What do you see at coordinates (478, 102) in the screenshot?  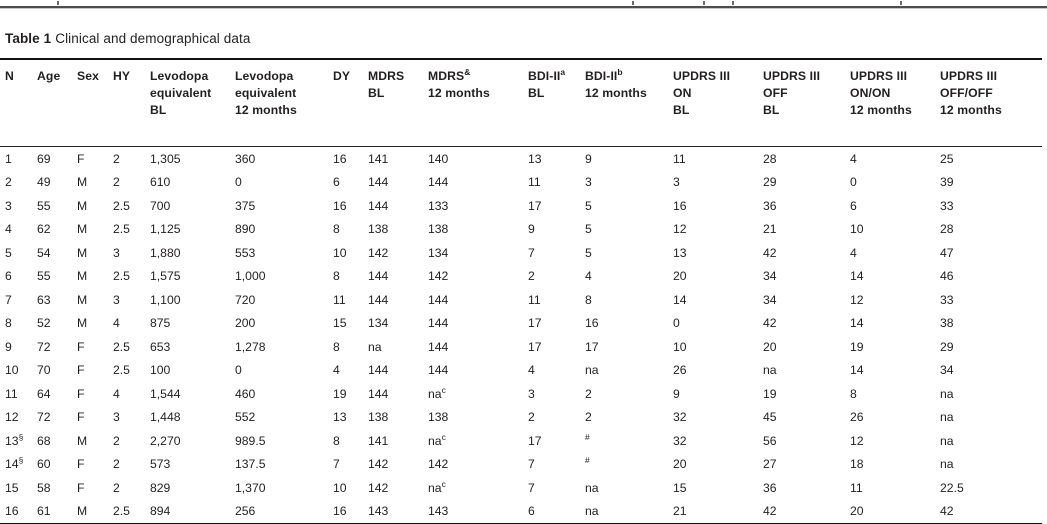 I see `column-header: MDRS& 12 months` at bounding box center [478, 102].